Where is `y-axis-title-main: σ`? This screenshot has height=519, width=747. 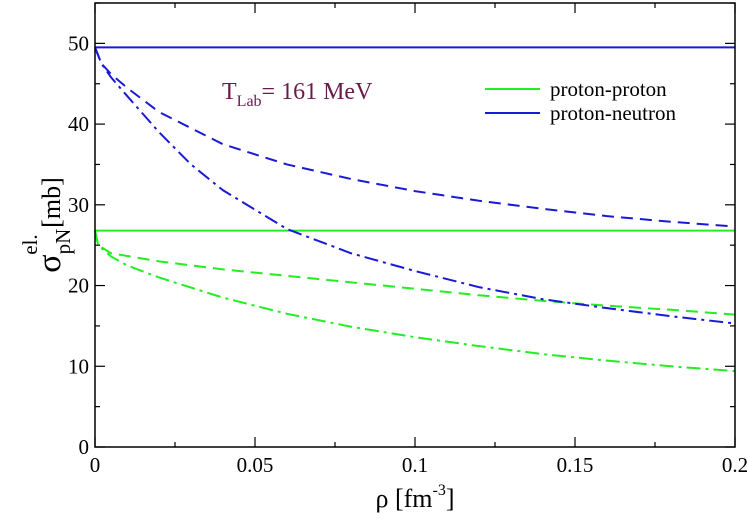 y-axis-title-main: σ is located at coordinates (49, 263).